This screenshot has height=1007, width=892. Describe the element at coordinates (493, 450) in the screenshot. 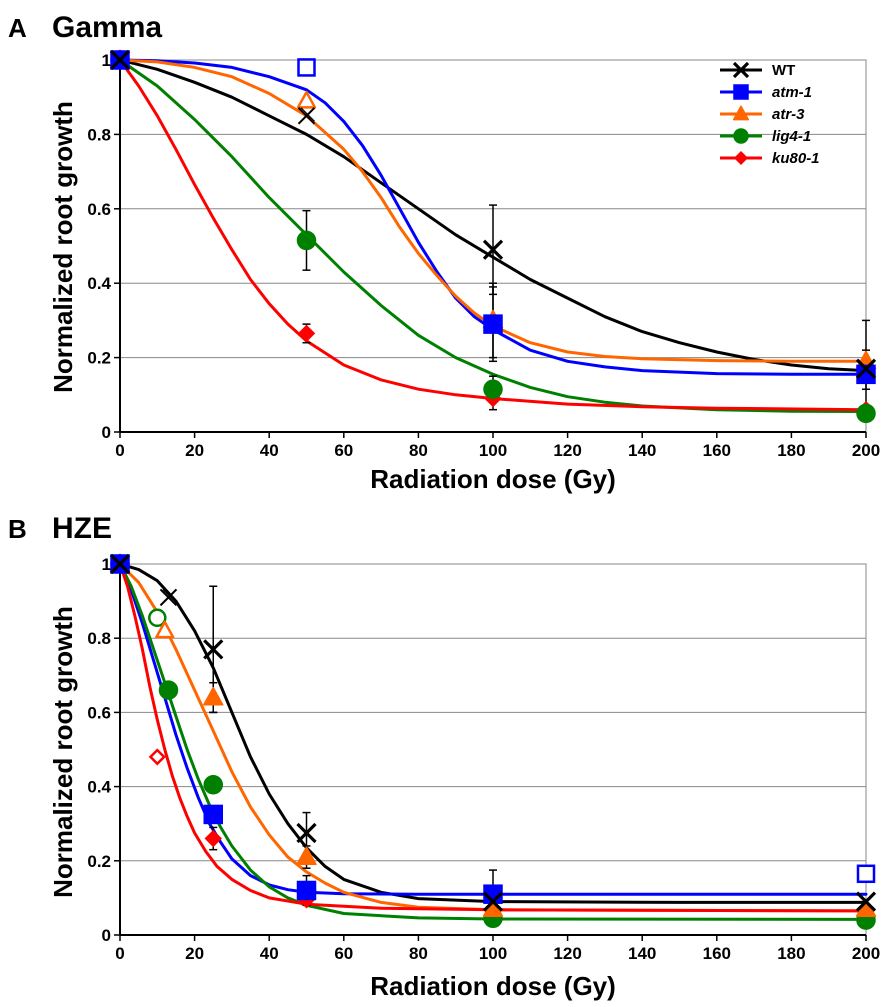

I see `panel-a-x-tick-label: 100` at that location.